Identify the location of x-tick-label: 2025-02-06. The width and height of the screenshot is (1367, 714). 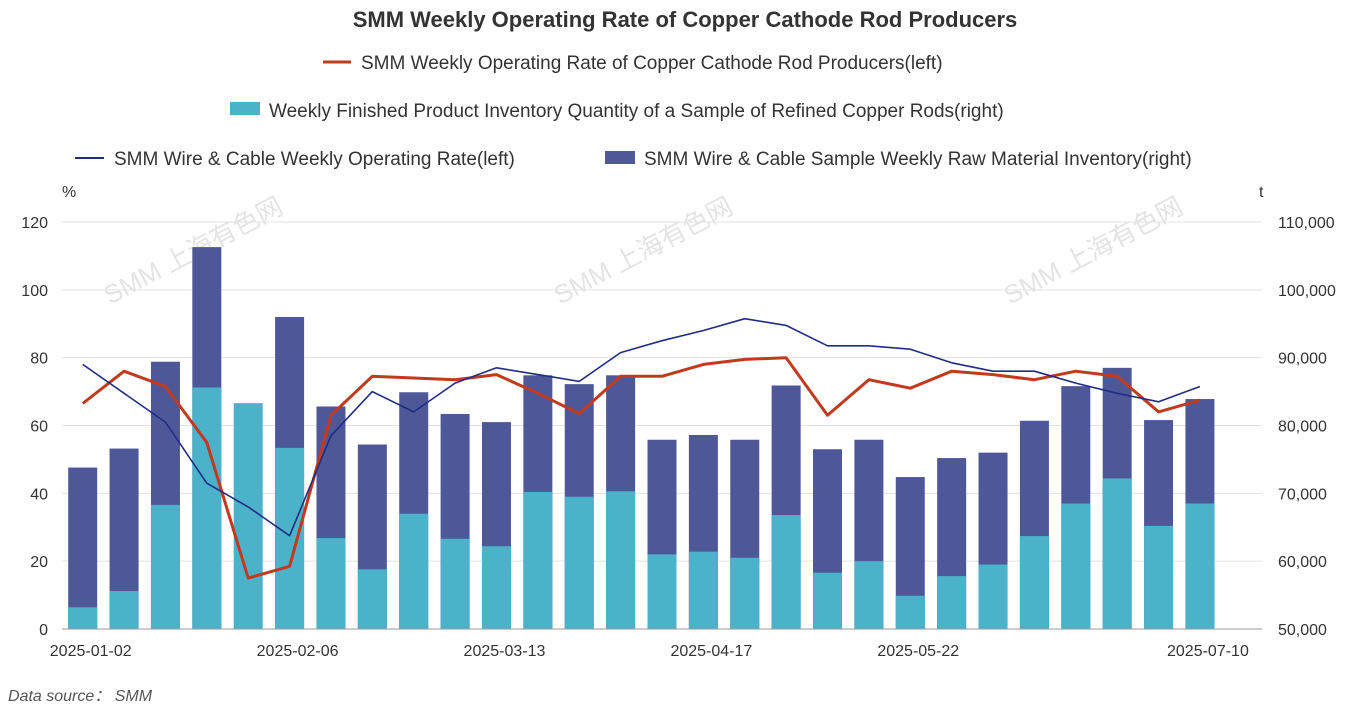
(298, 651).